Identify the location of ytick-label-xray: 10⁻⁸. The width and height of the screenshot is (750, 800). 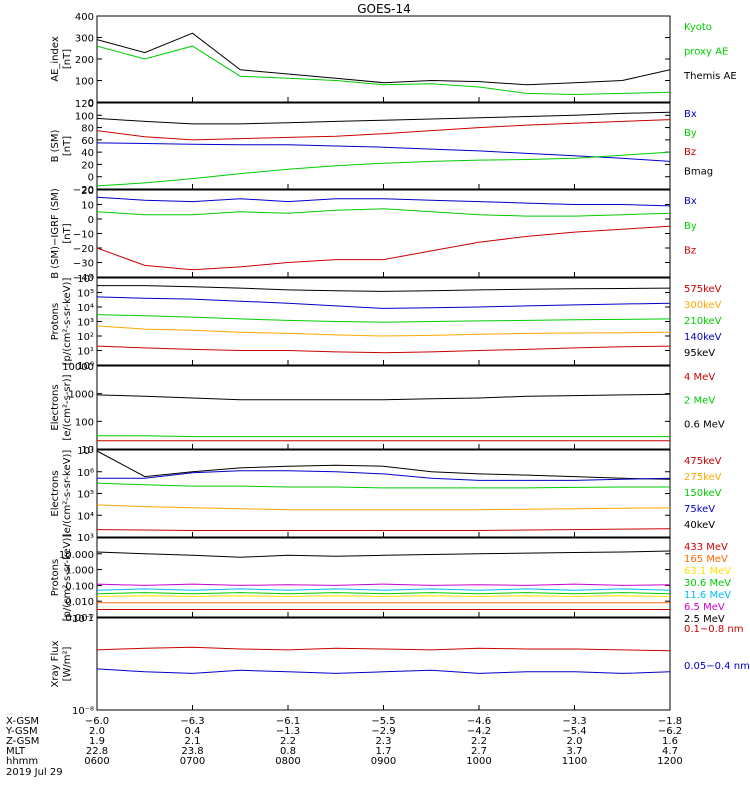
(83, 711).